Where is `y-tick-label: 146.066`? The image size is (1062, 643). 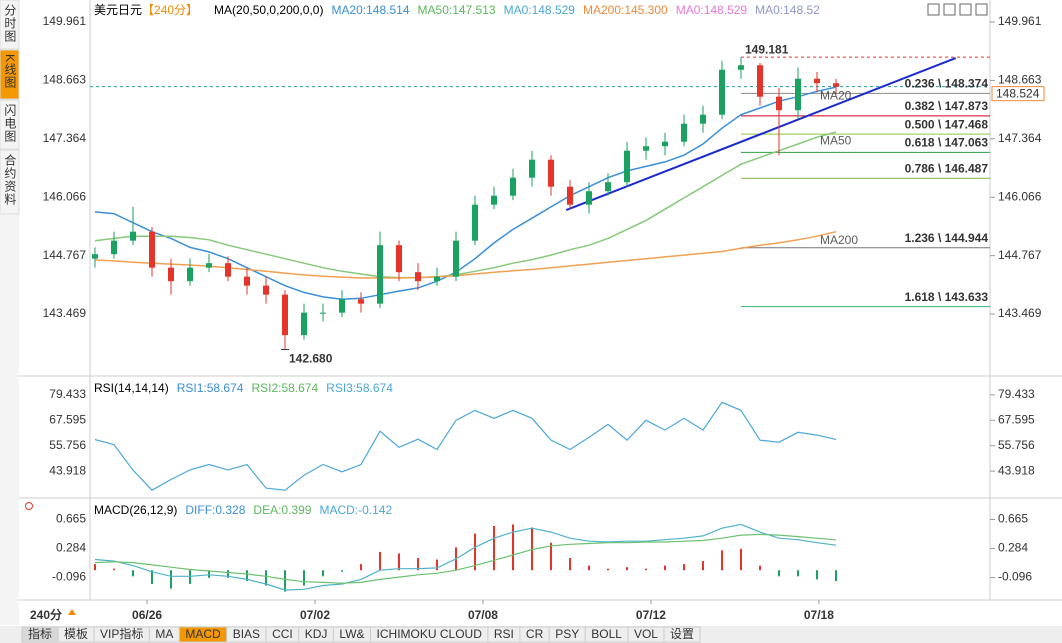 y-tick-label: 146.066 is located at coordinates (1020, 196).